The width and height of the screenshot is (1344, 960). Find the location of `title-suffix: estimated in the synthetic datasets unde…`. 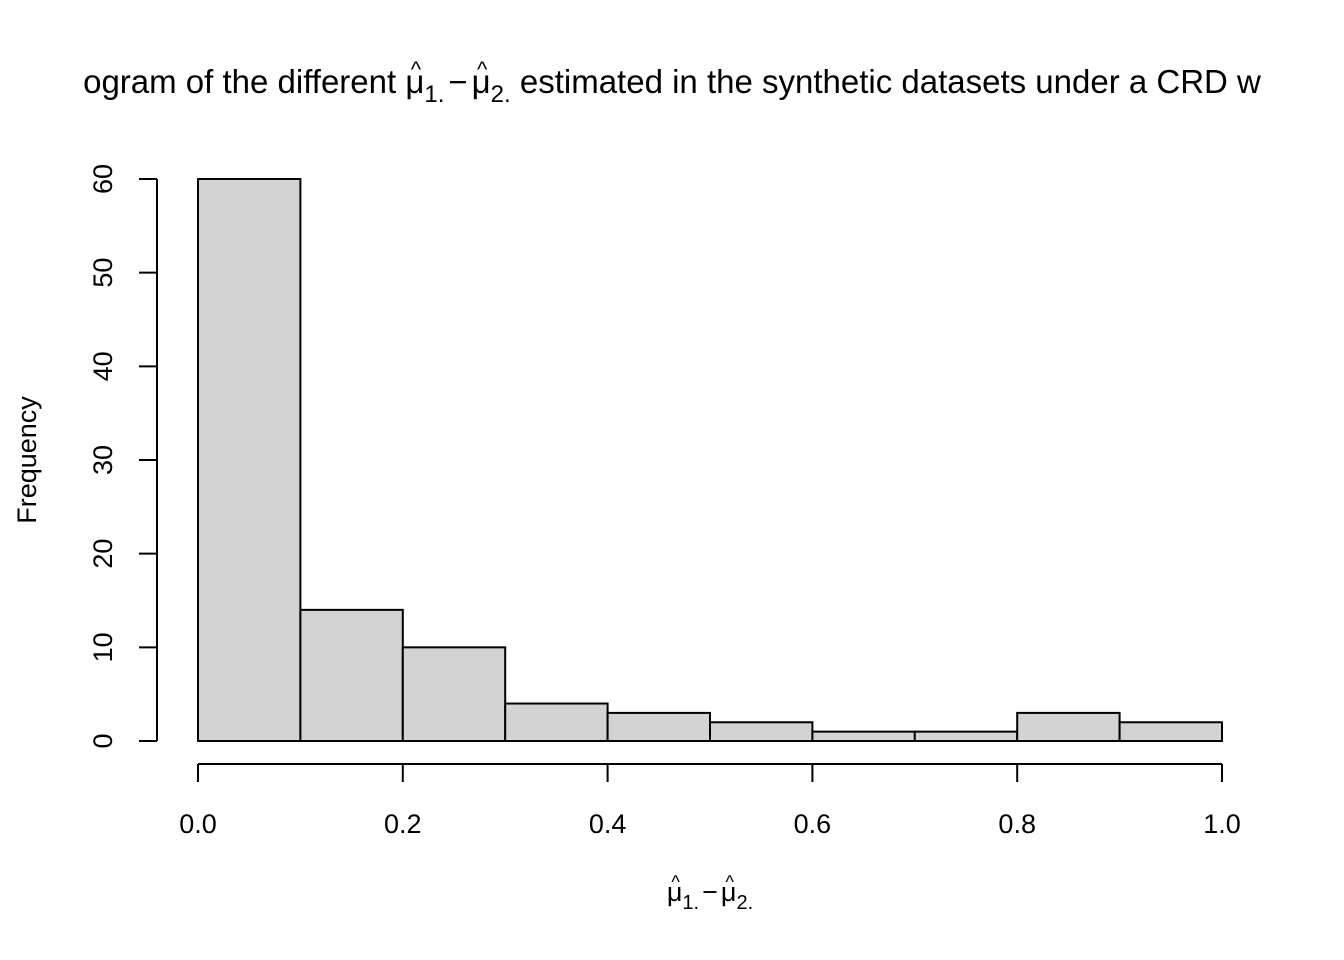

title-suffix: estimated in the synthetic datasets unde… is located at coordinates (886, 81).